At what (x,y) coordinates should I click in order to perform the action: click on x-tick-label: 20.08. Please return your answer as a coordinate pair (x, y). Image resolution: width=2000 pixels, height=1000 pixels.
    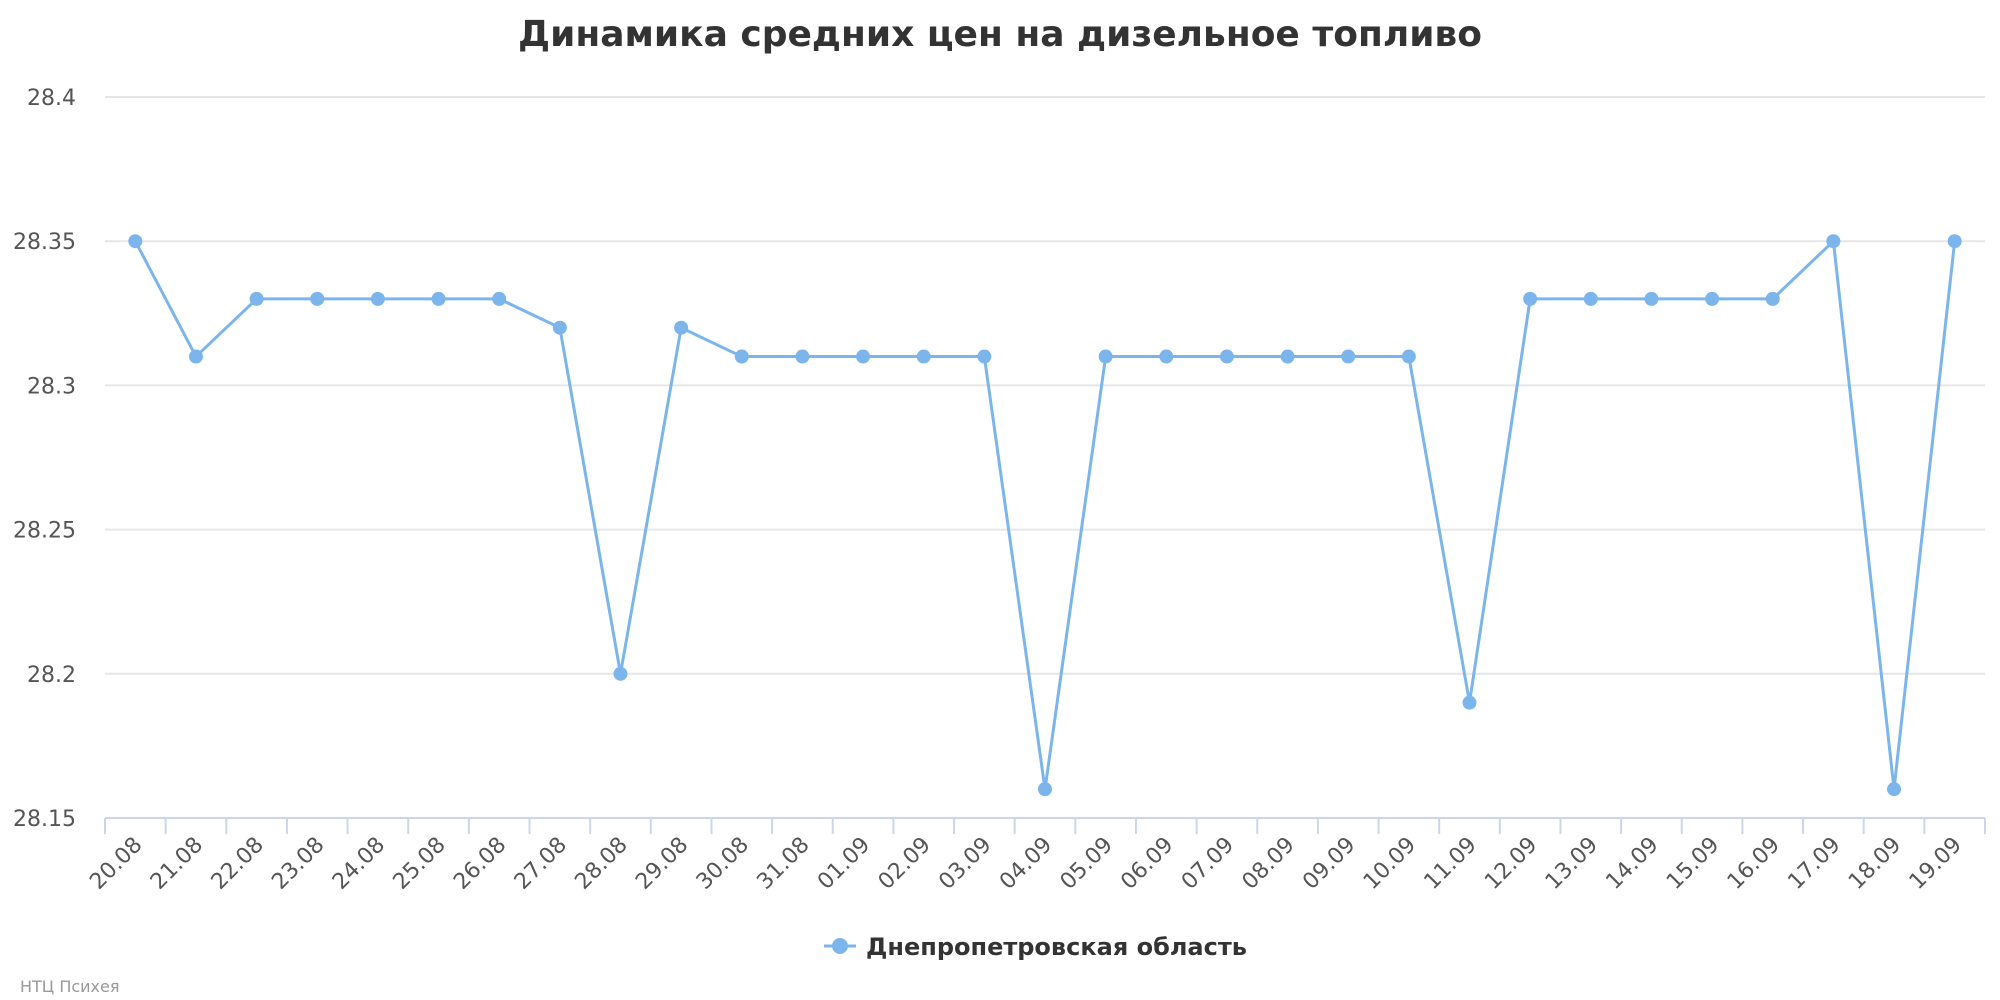
    Looking at the image, I should click on (116, 864).